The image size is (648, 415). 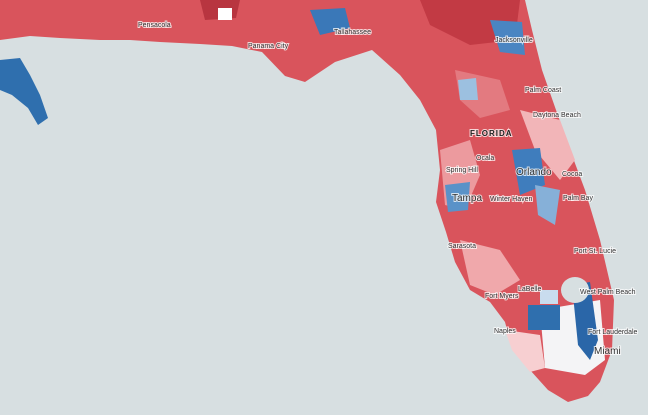 What do you see at coordinates (511, 199) in the screenshot?
I see `city-label: Winter Haven` at bounding box center [511, 199].